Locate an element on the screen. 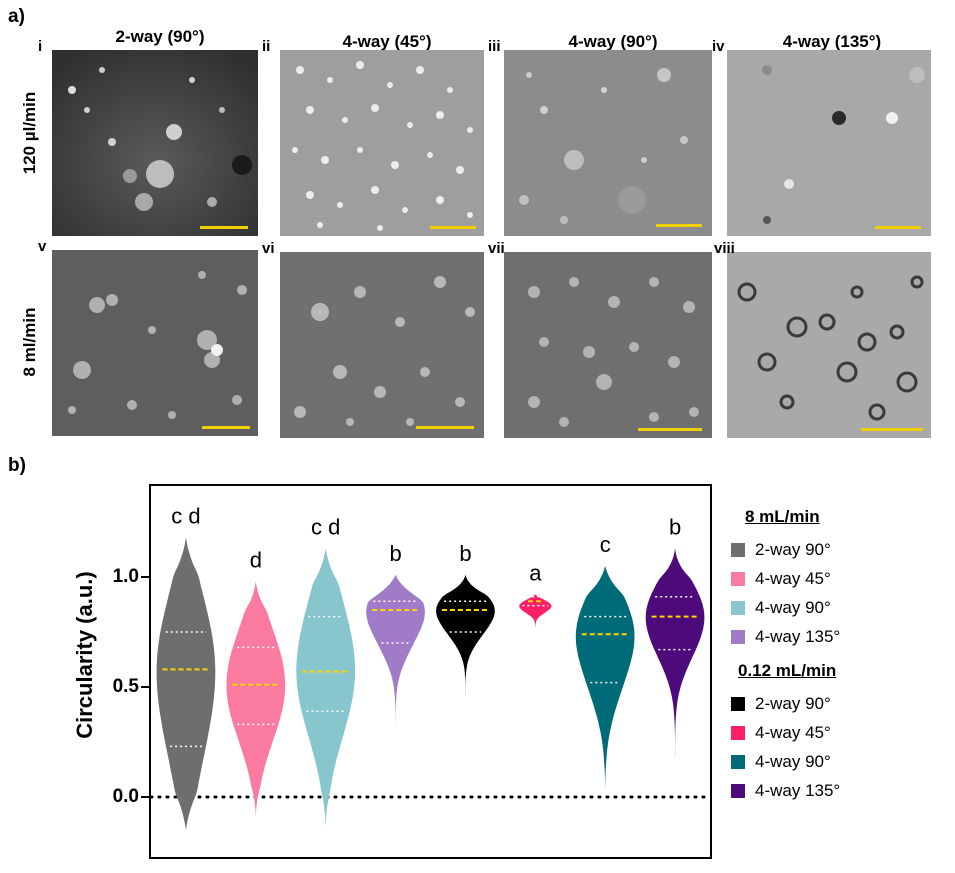 The height and width of the screenshot is (873, 955). image-label-i: i is located at coordinates (40, 46).